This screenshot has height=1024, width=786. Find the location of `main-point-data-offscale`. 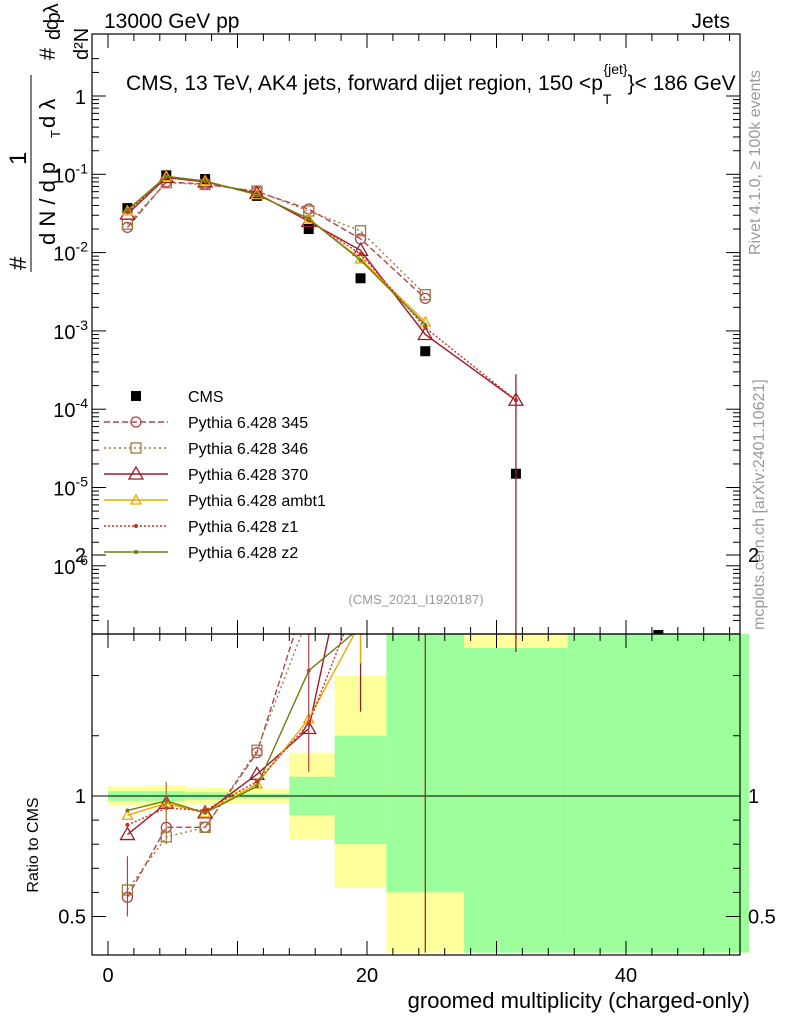

main-point-data-offscale is located at coordinates (658, 632).